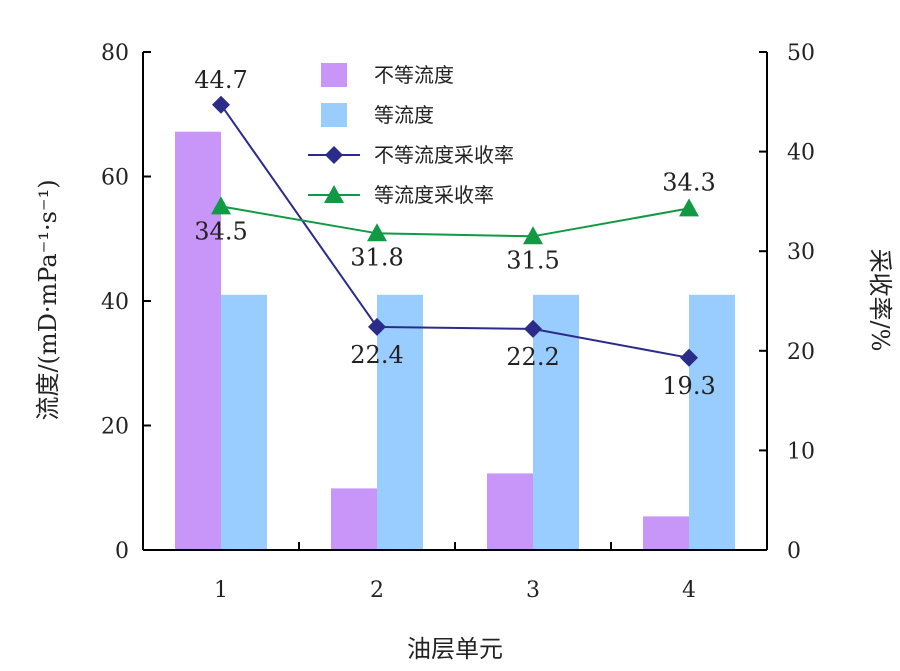 This screenshot has height=671, width=900. I want to click on marker-等流度采收率-4, so click(689, 207).